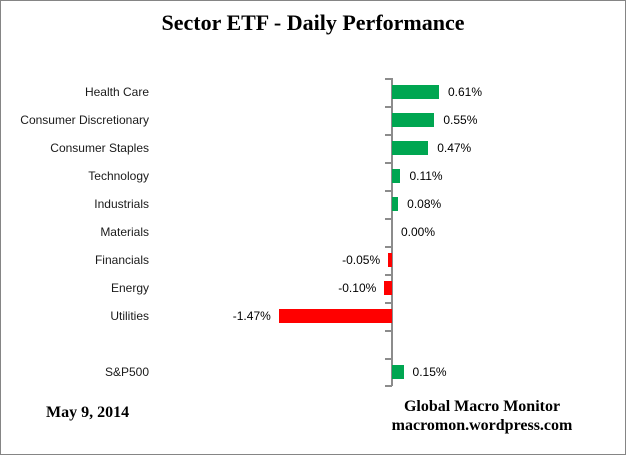 The image size is (626, 455). I want to click on category-label-energy: Energy, so click(129, 288).